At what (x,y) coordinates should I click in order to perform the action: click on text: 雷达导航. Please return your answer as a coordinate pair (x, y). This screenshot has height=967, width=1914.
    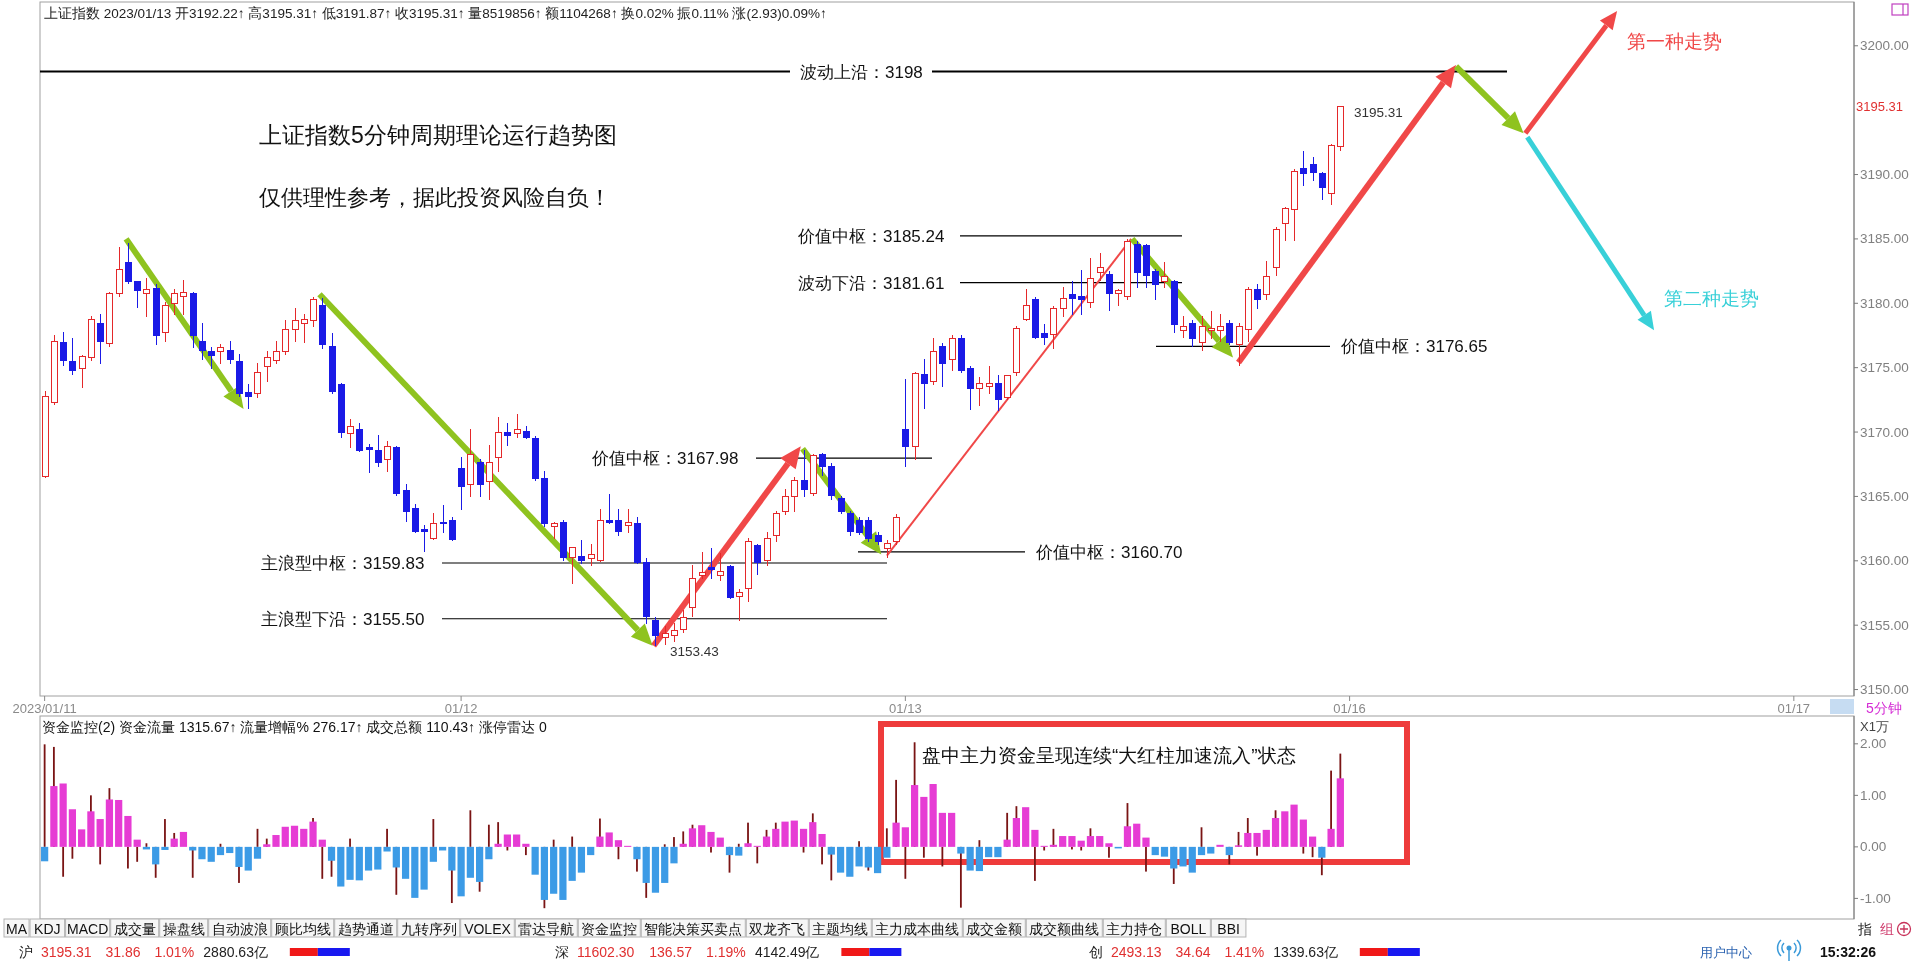
    Looking at the image, I should click on (546, 929).